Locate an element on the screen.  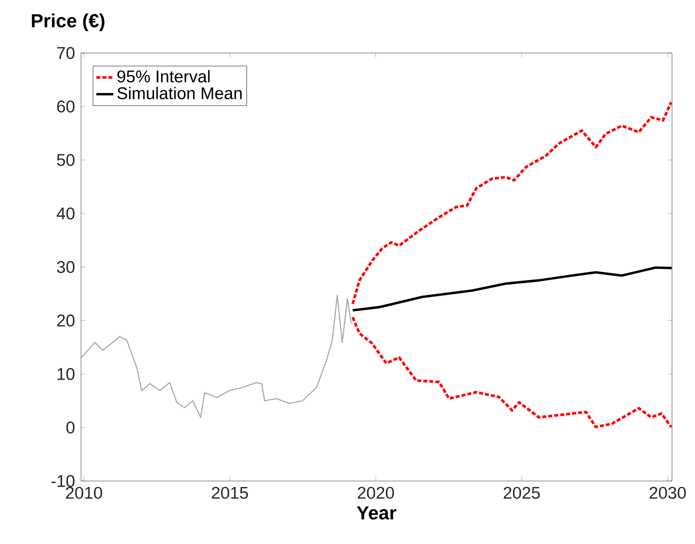
y-tick-label: 40 is located at coordinates (65, 214).